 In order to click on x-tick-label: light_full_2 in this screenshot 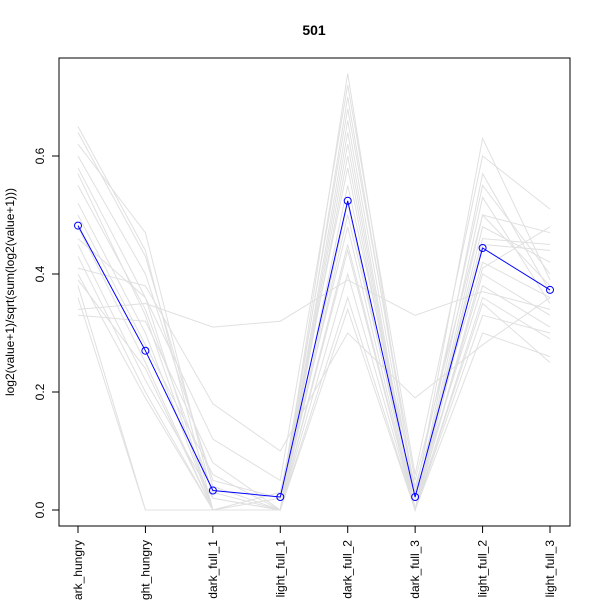, I will do `click(483, 569)`.